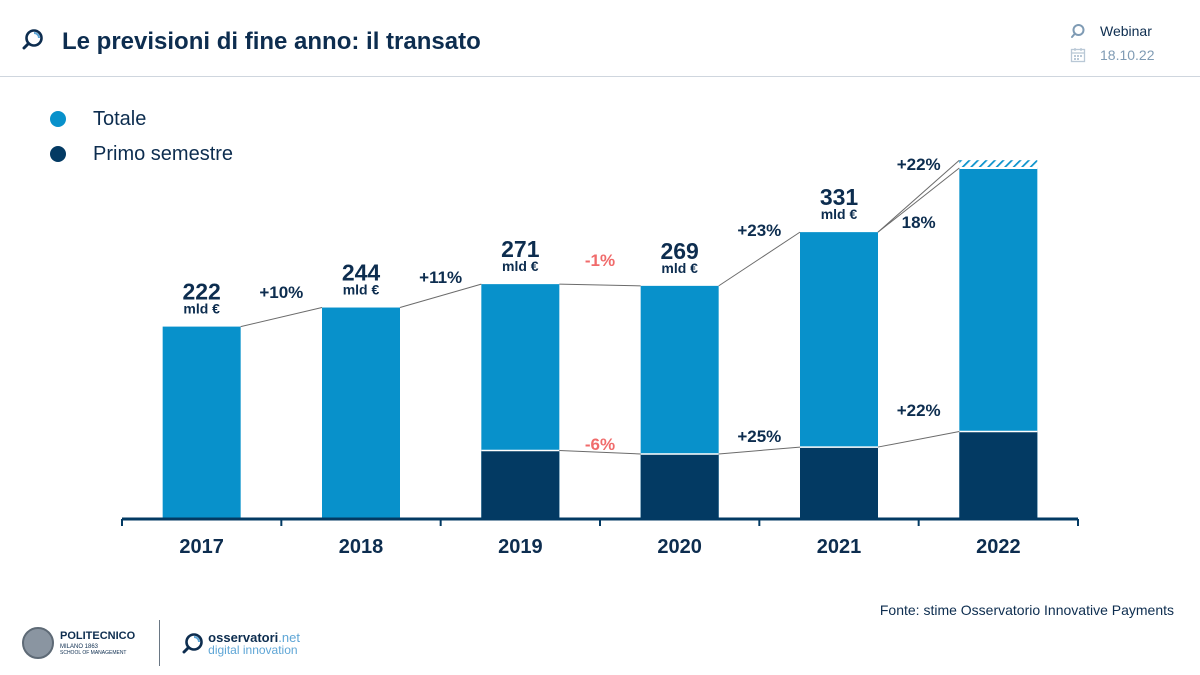  What do you see at coordinates (679, 547) in the screenshot?
I see `x-tick-label-2020: 2020` at bounding box center [679, 547].